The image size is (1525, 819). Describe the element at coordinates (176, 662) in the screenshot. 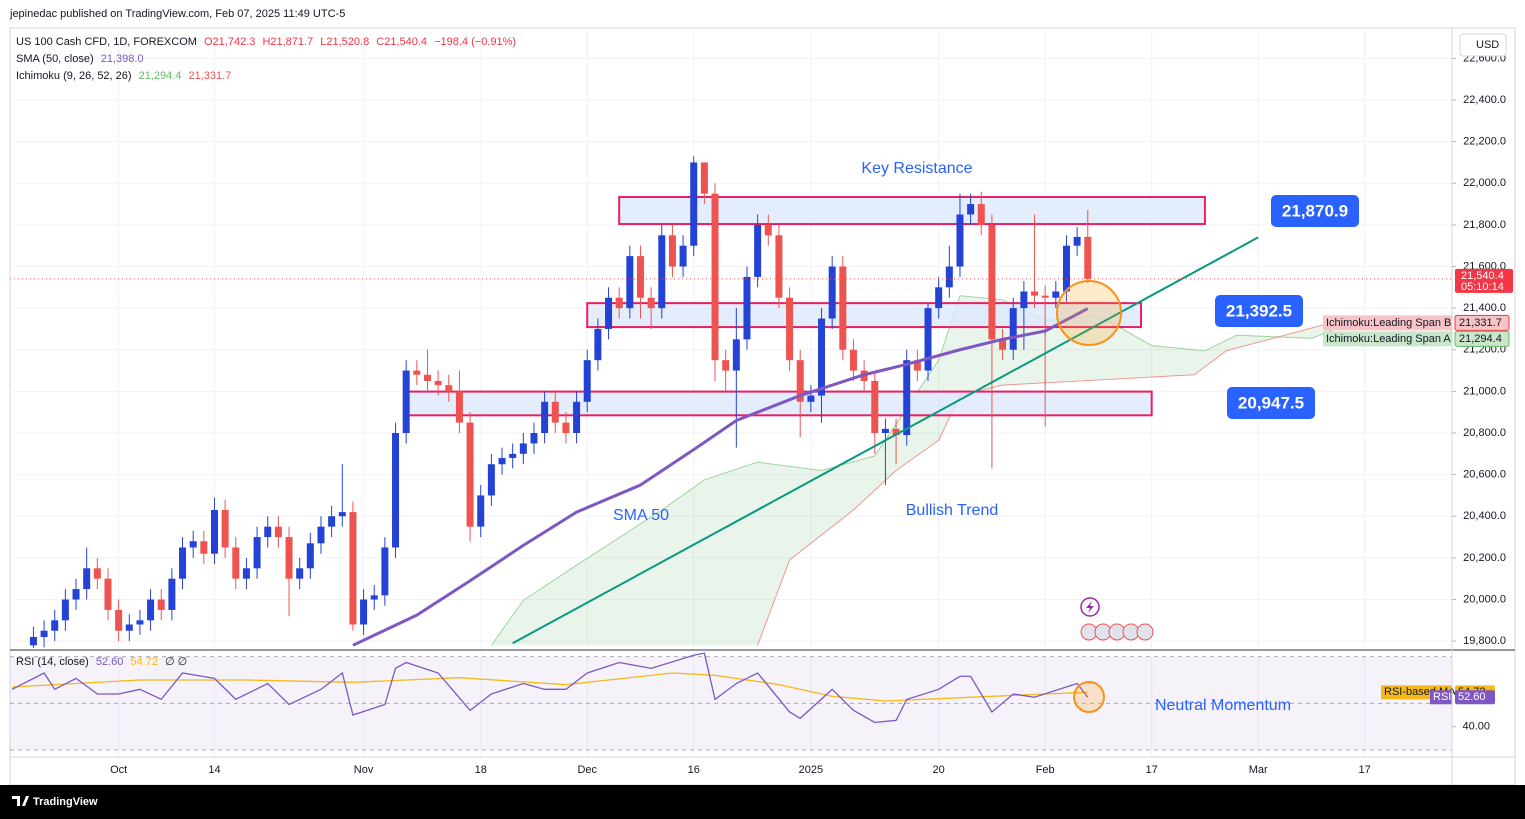

I see `rsi-extra: ∅ ∅` at that location.